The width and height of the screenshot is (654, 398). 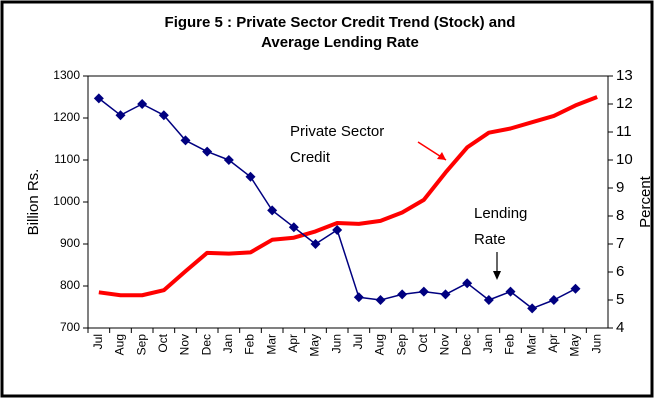 What do you see at coordinates (624, 75) in the screenshot?
I see `y2-tick-label: 13` at bounding box center [624, 75].